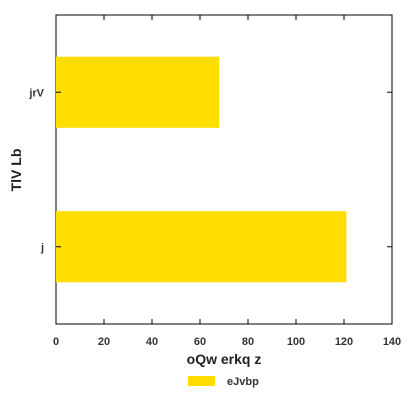  I want to click on x-axis-label: oQw erkq z, so click(224, 359).